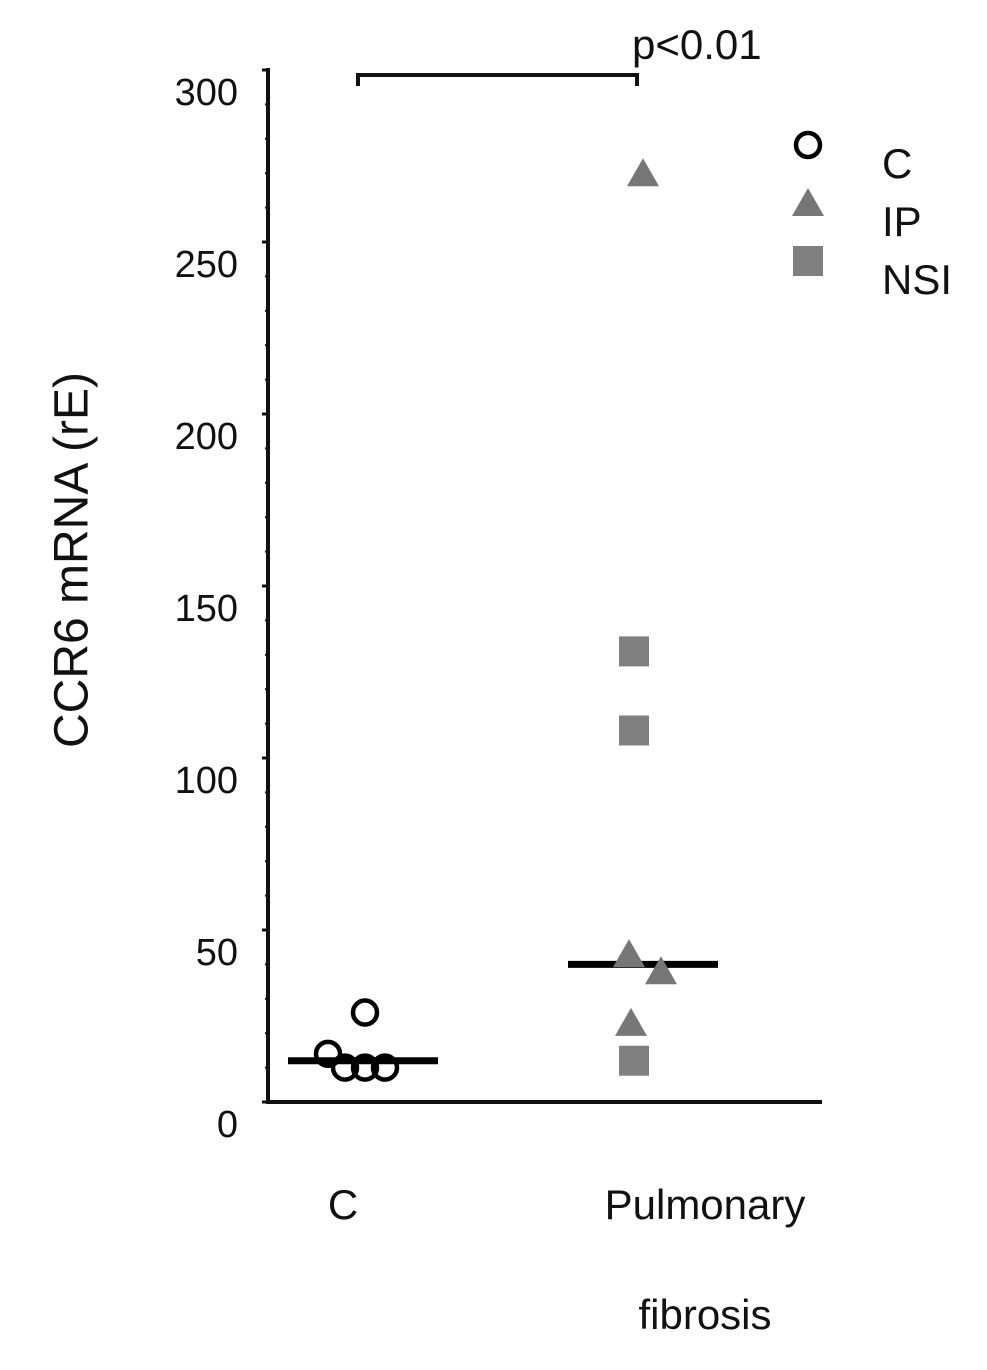 The image size is (987, 1370). I want to click on y-axis-label: CCR6 mRNA (rE), so click(72, 560).